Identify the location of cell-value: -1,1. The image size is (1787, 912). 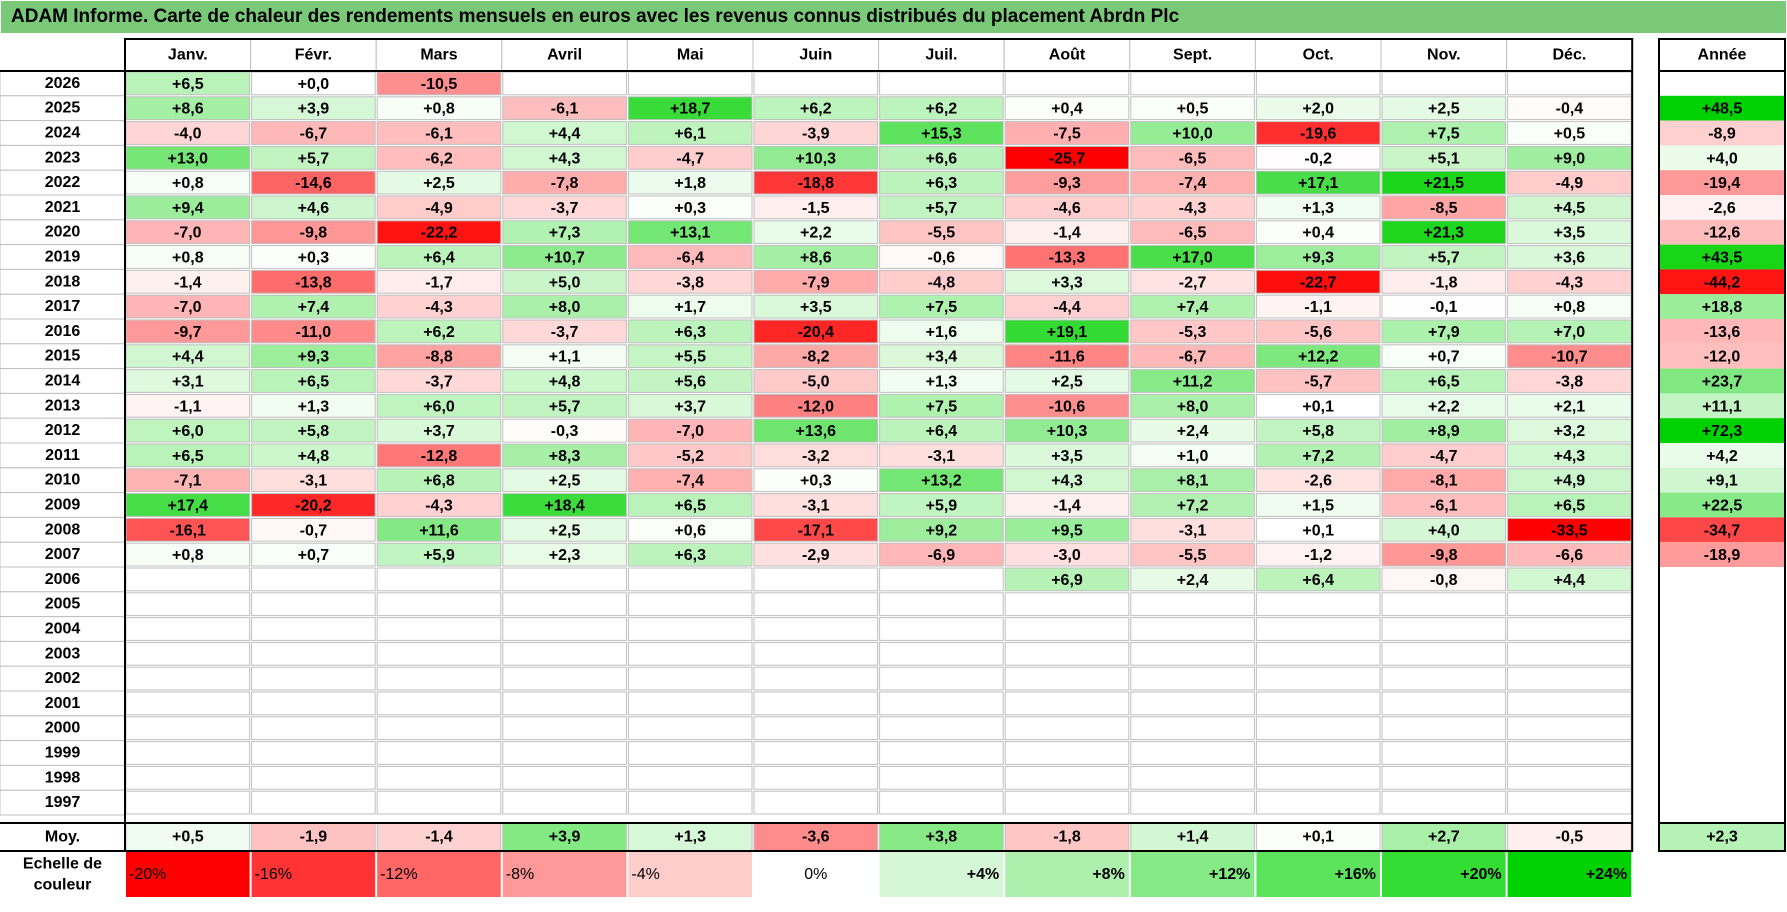
(1318, 307).